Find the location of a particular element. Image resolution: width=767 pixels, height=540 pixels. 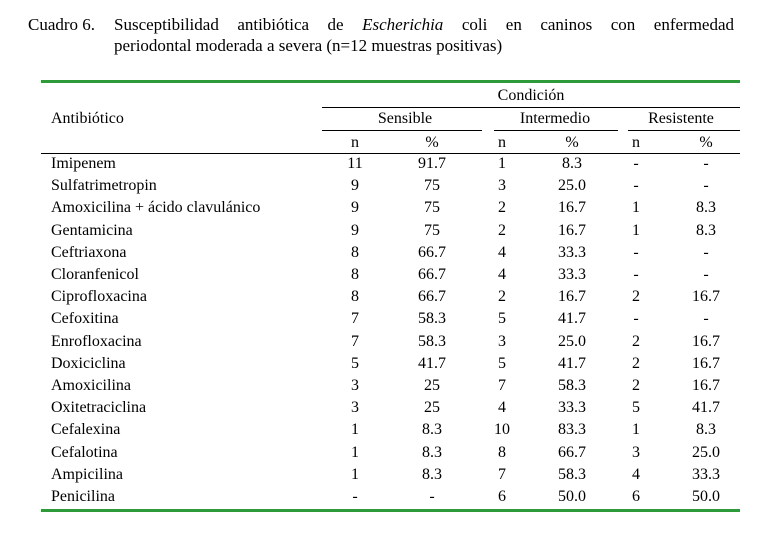

caption-prefix: Susceptibilidad antibiótica de is located at coordinates (229, 24).